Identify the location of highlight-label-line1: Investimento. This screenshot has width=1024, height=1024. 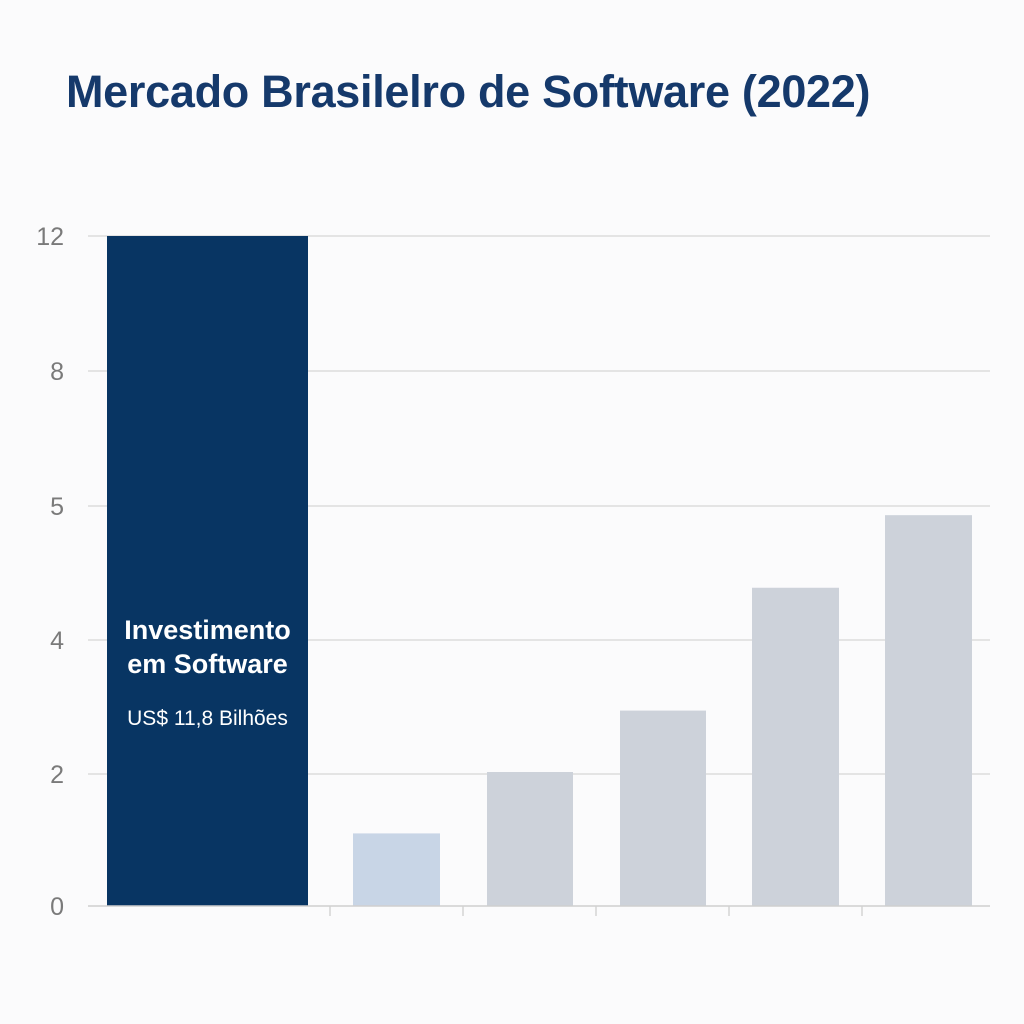
(207, 630).